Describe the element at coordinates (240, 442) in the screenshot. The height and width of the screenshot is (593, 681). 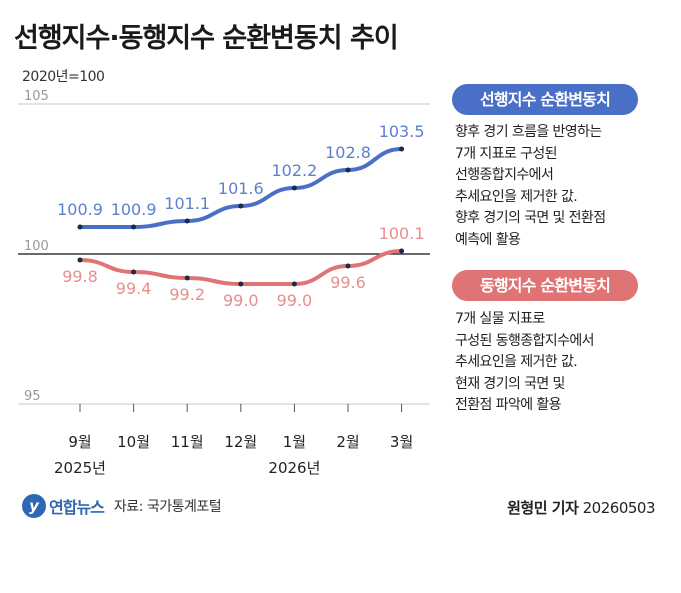
I see `x-tick-label: 12월` at that location.